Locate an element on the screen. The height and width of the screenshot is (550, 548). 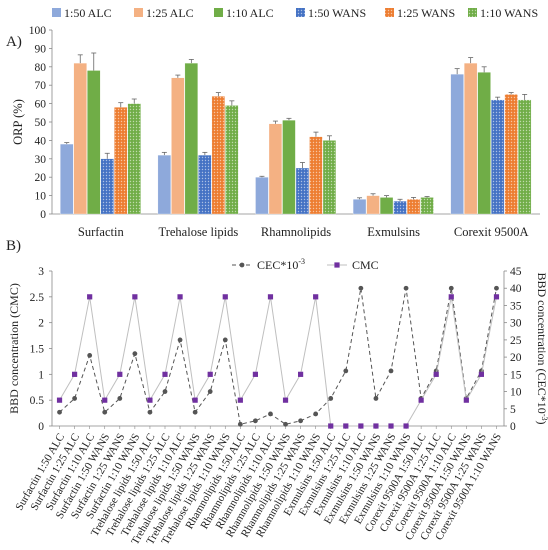
right-y-axis-title-main: BBD concentration (CEC*10 is located at coordinates (541, 343).